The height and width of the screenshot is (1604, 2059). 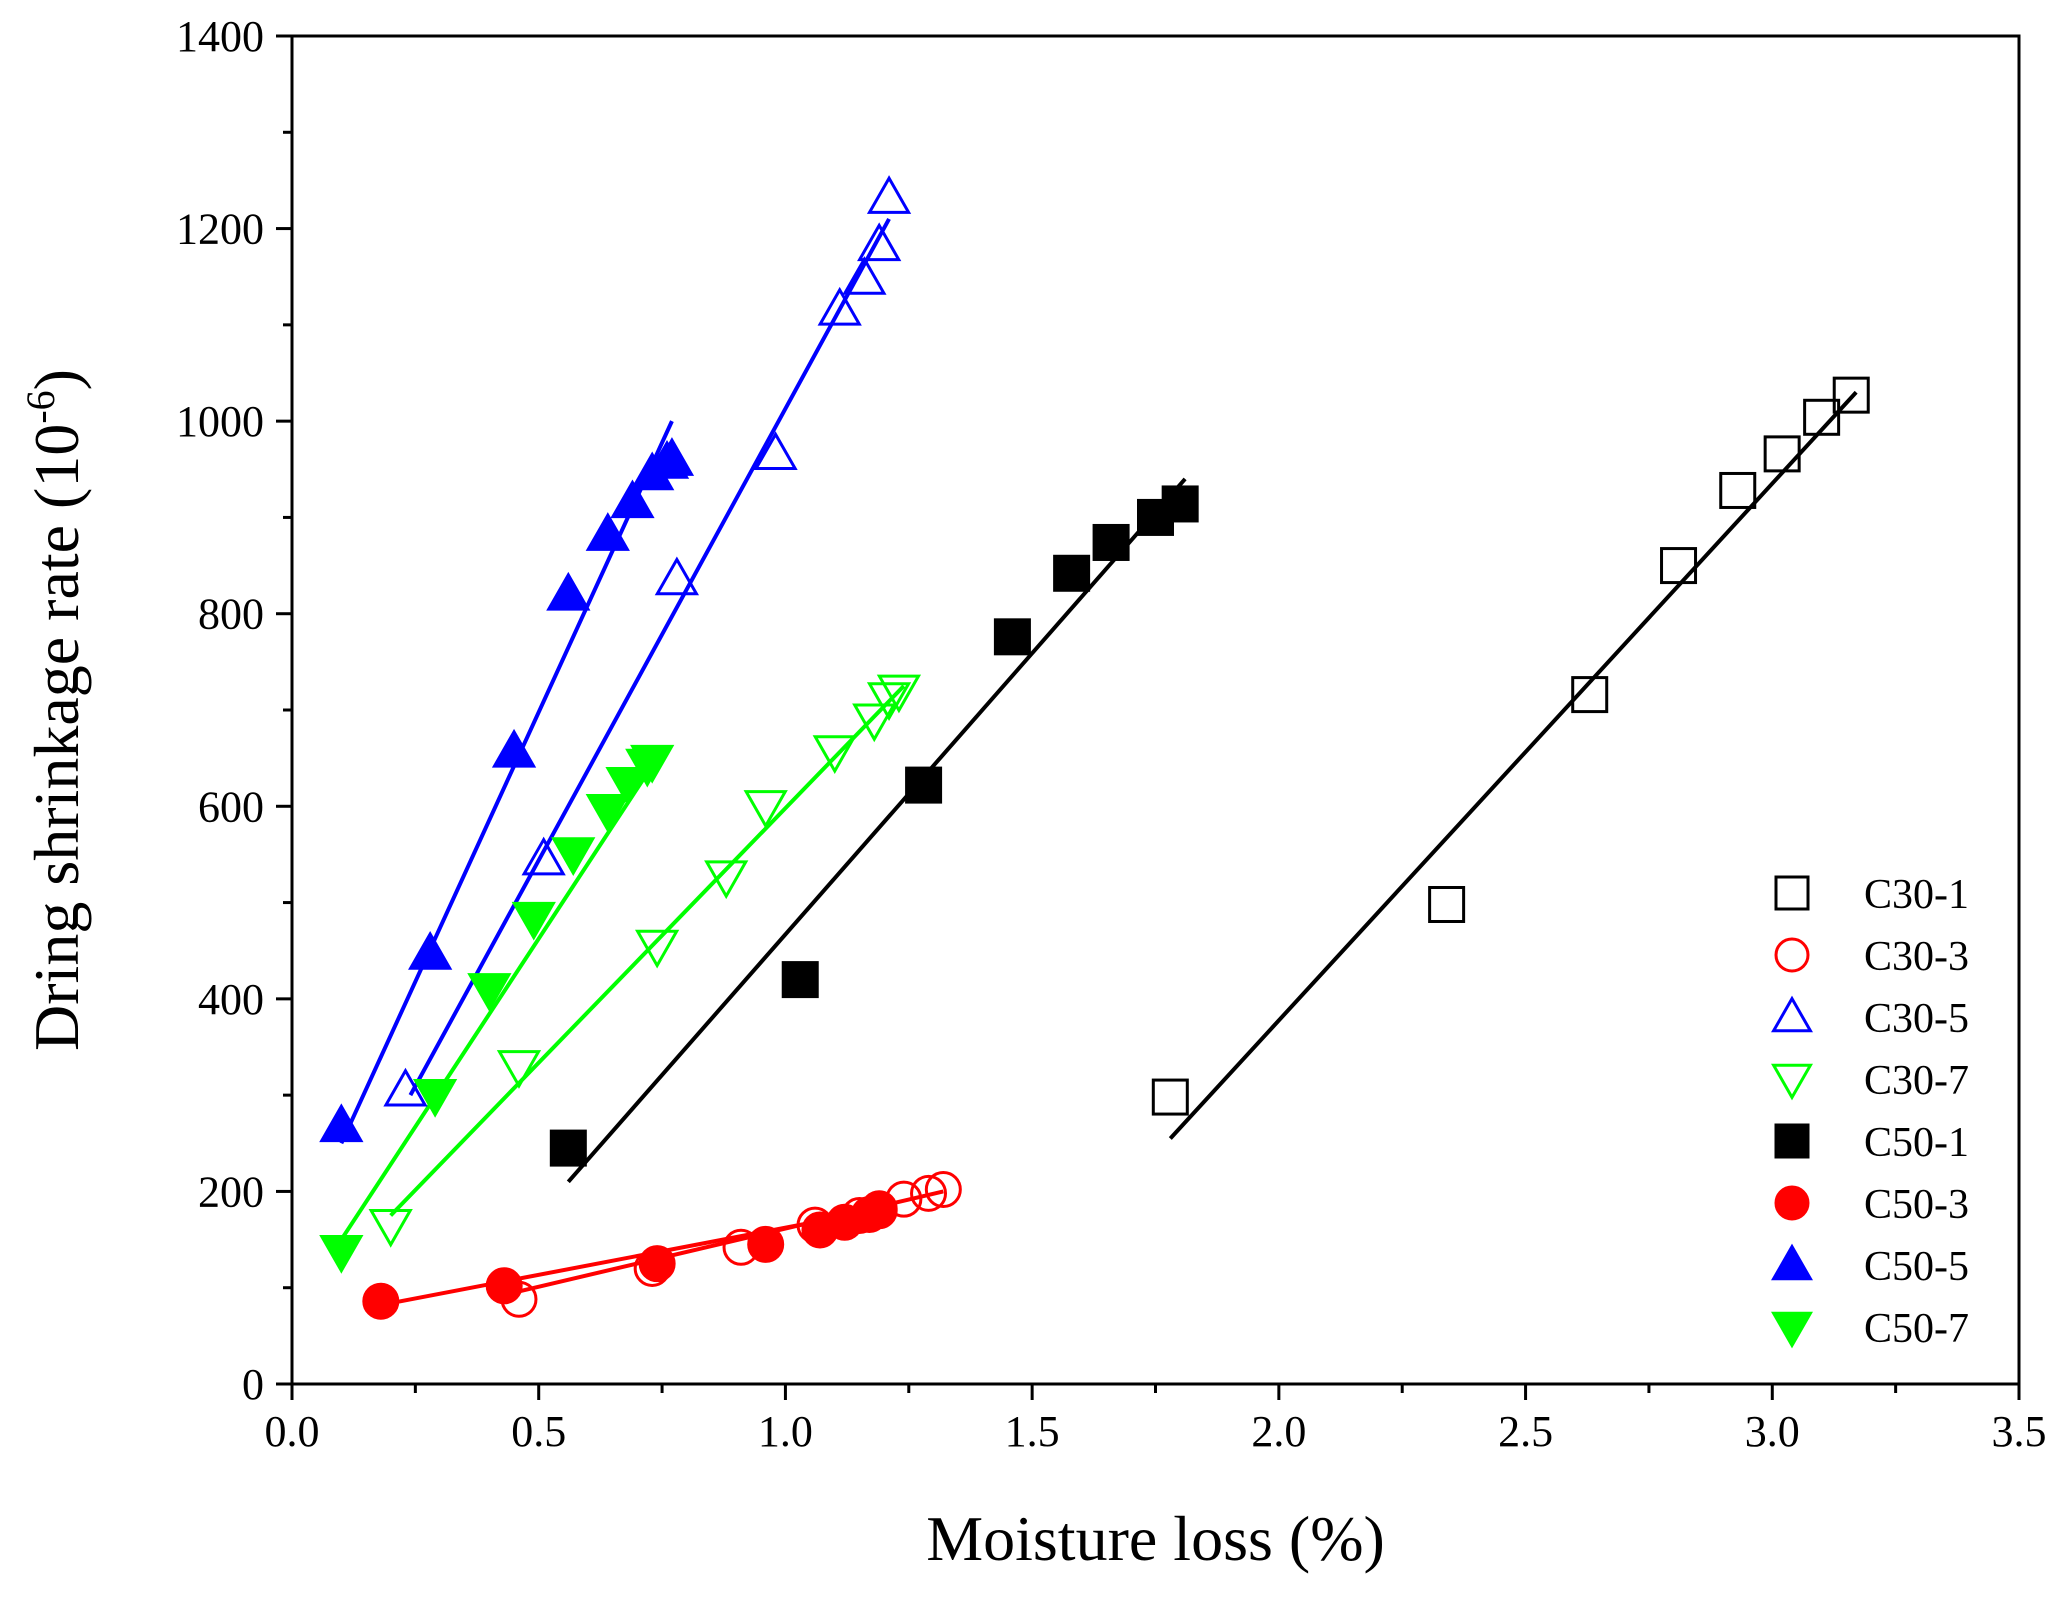 I want to click on y-axis-title-superscript: -6, so click(x=40, y=406).